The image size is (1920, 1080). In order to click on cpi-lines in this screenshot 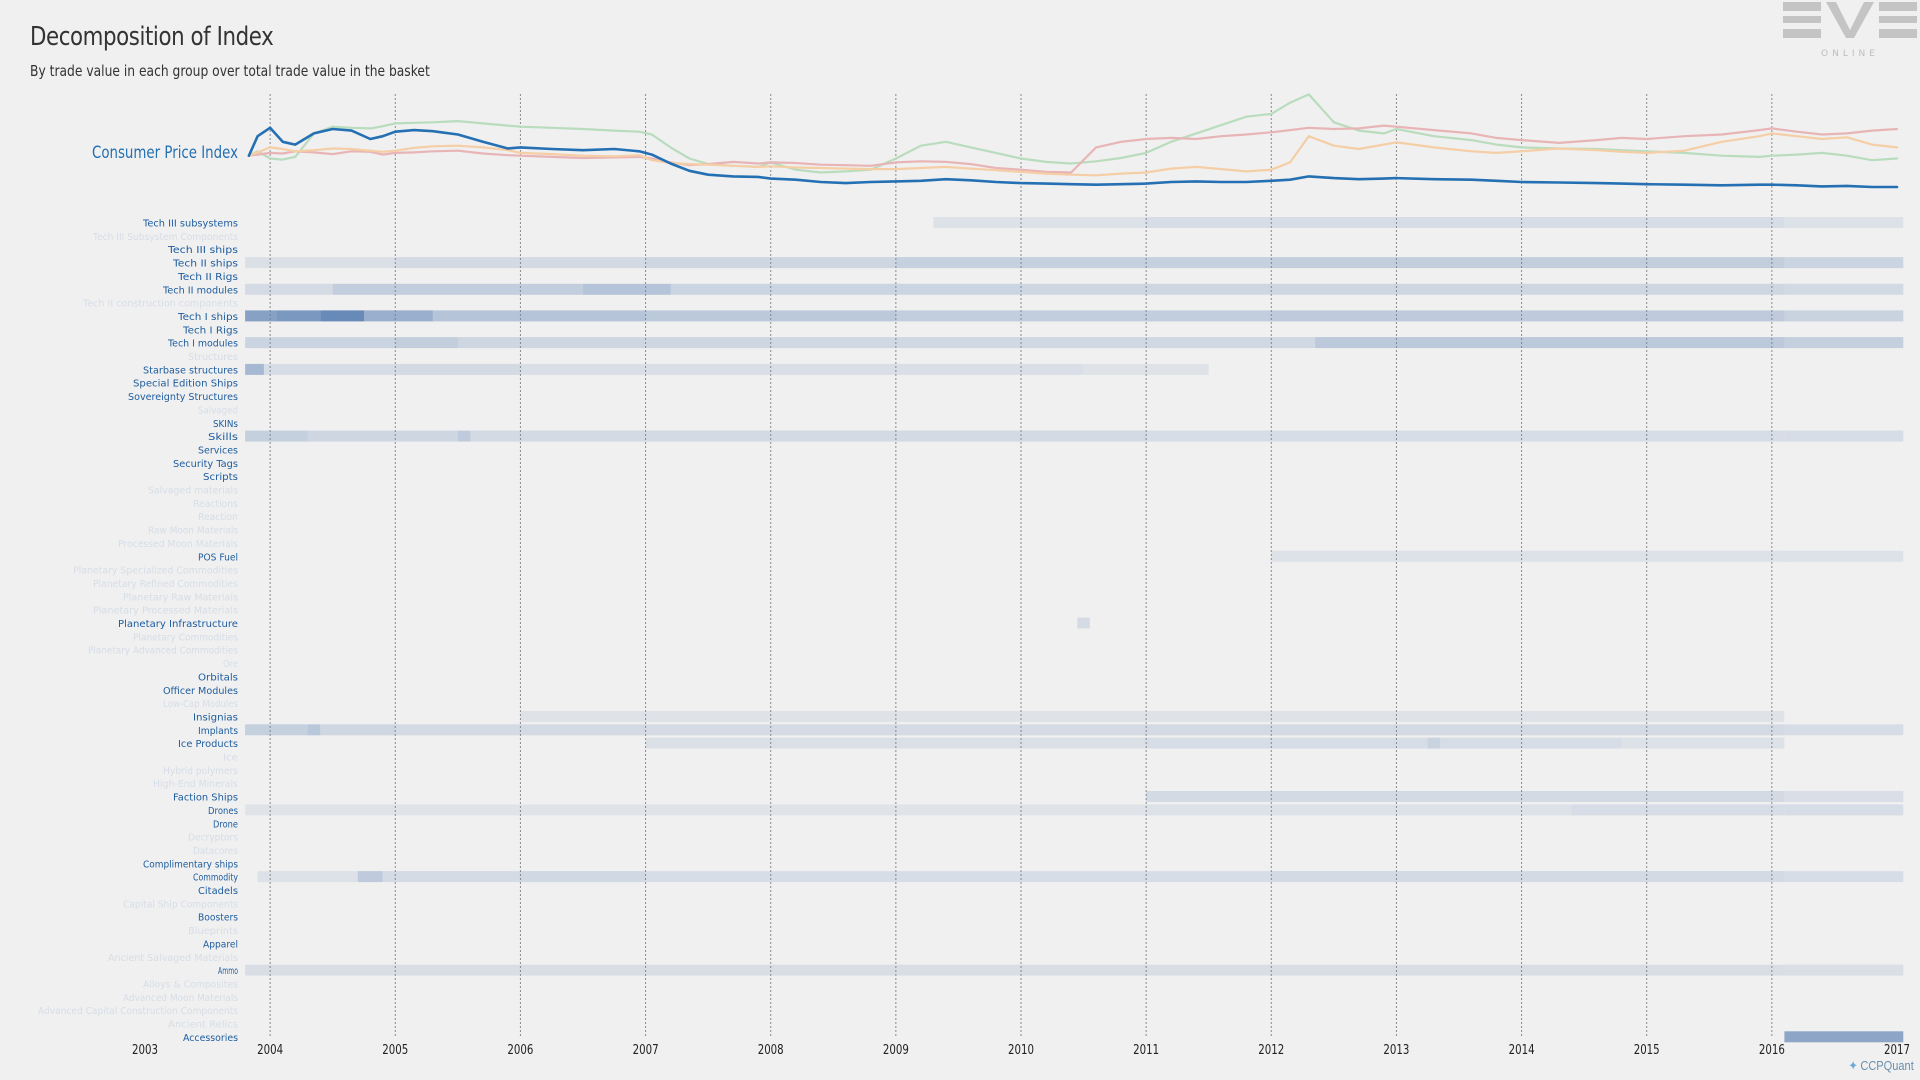, I will do `click(1073, 141)`.